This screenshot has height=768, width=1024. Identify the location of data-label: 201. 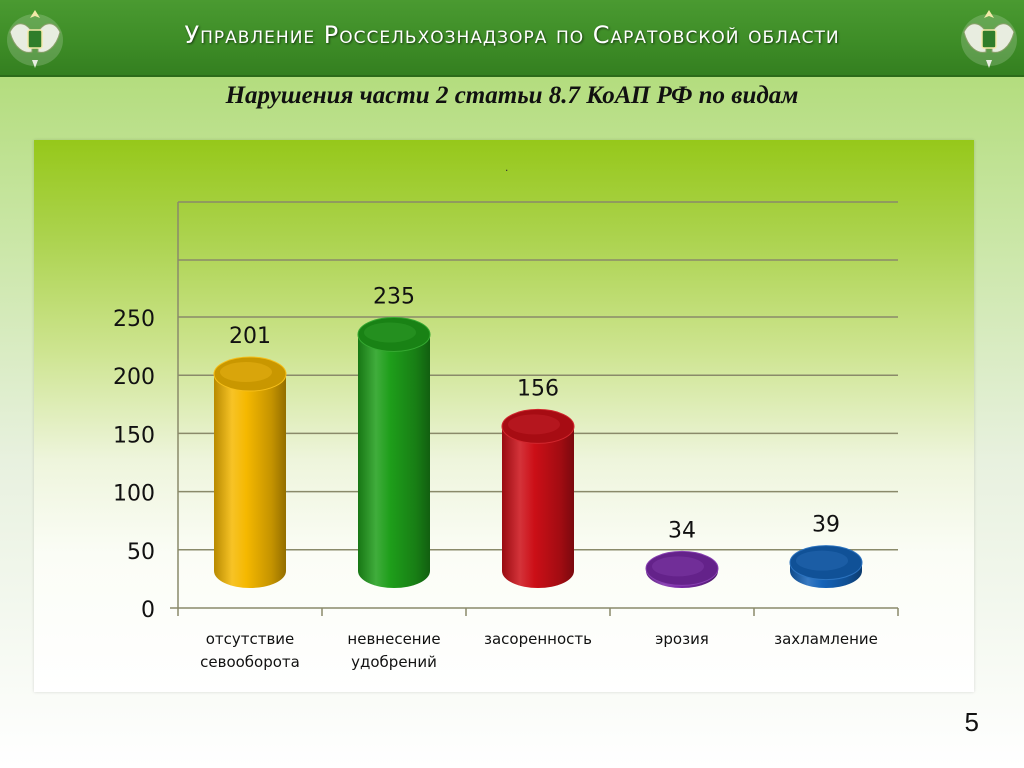
(250, 336).